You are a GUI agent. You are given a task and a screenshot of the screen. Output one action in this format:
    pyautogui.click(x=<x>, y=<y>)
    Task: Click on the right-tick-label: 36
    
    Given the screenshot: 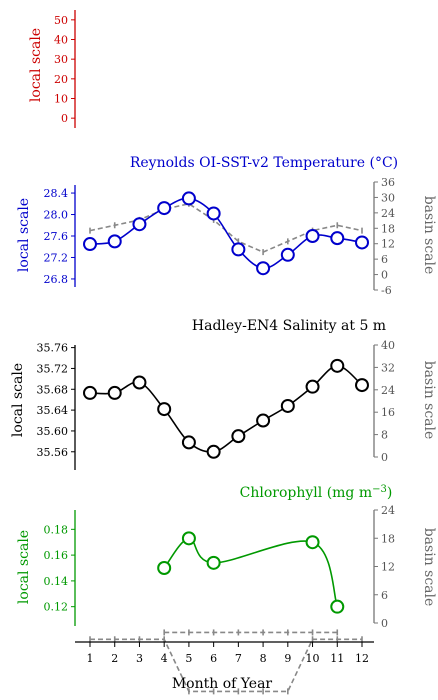 What is the action you would take?
    pyautogui.click(x=388, y=182)
    